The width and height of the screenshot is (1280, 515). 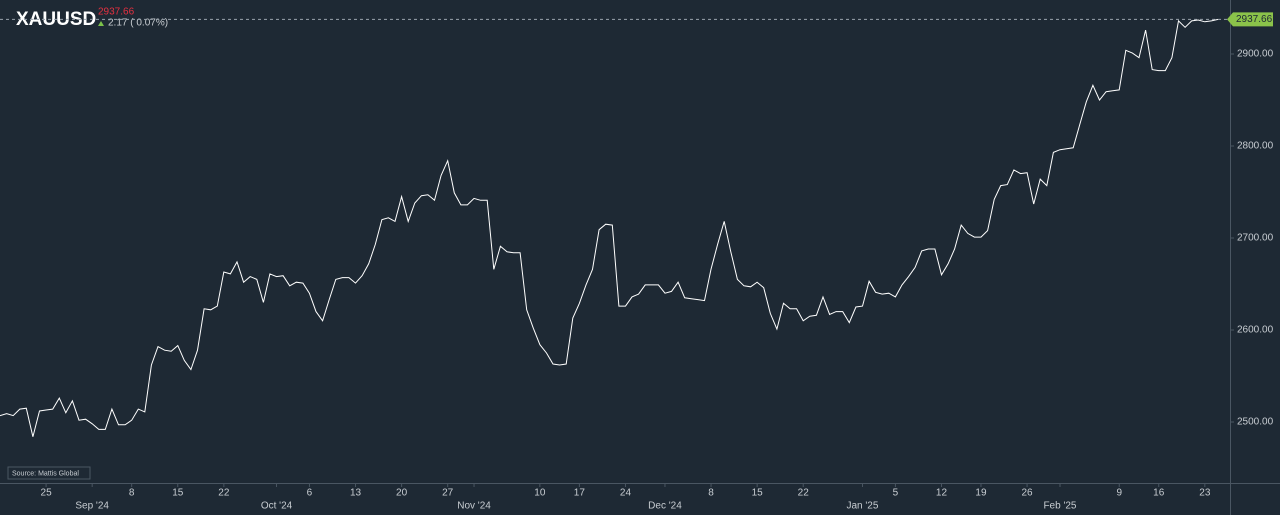 What do you see at coordinates (1255, 422) in the screenshot?
I see `y-tick-label: 2500.00` at bounding box center [1255, 422].